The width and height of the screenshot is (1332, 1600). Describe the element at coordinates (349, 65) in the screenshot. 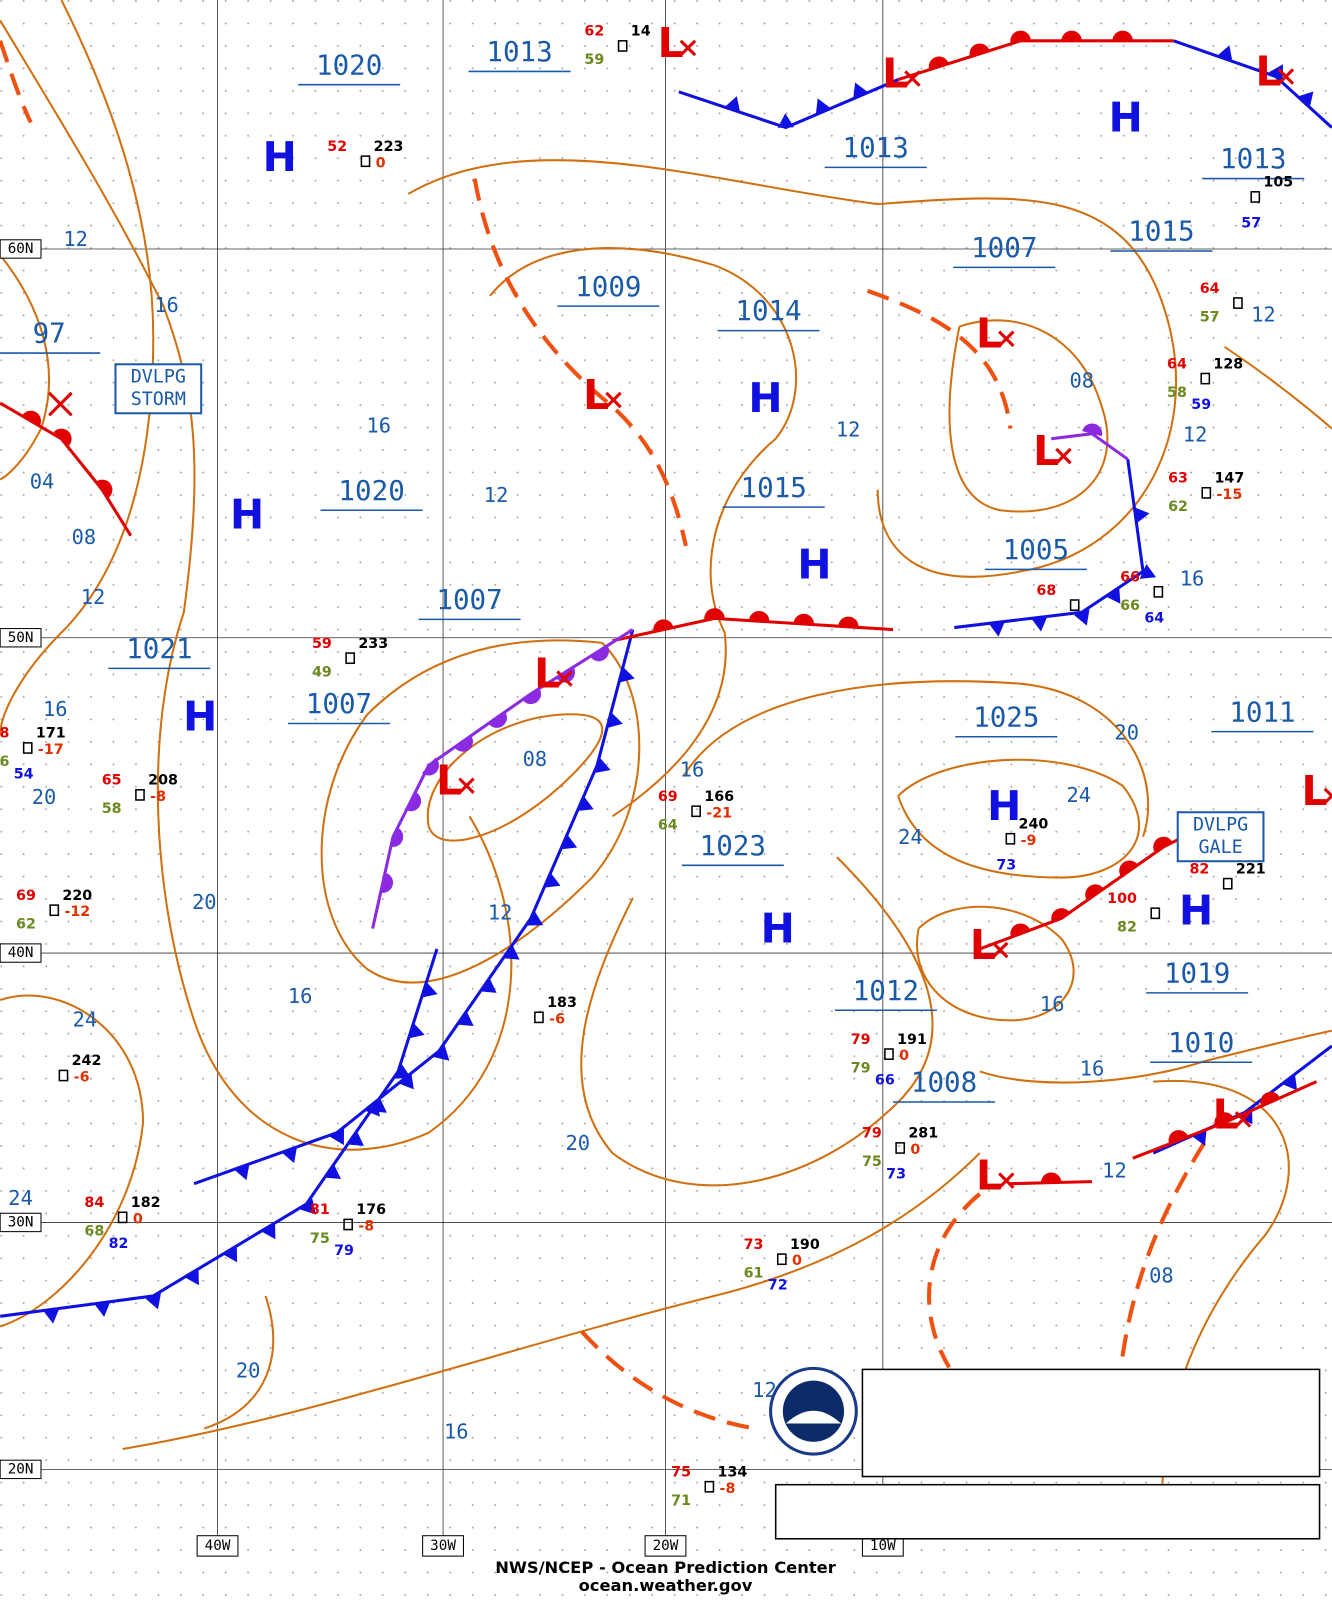

I see `pressure-label: 1020` at that location.